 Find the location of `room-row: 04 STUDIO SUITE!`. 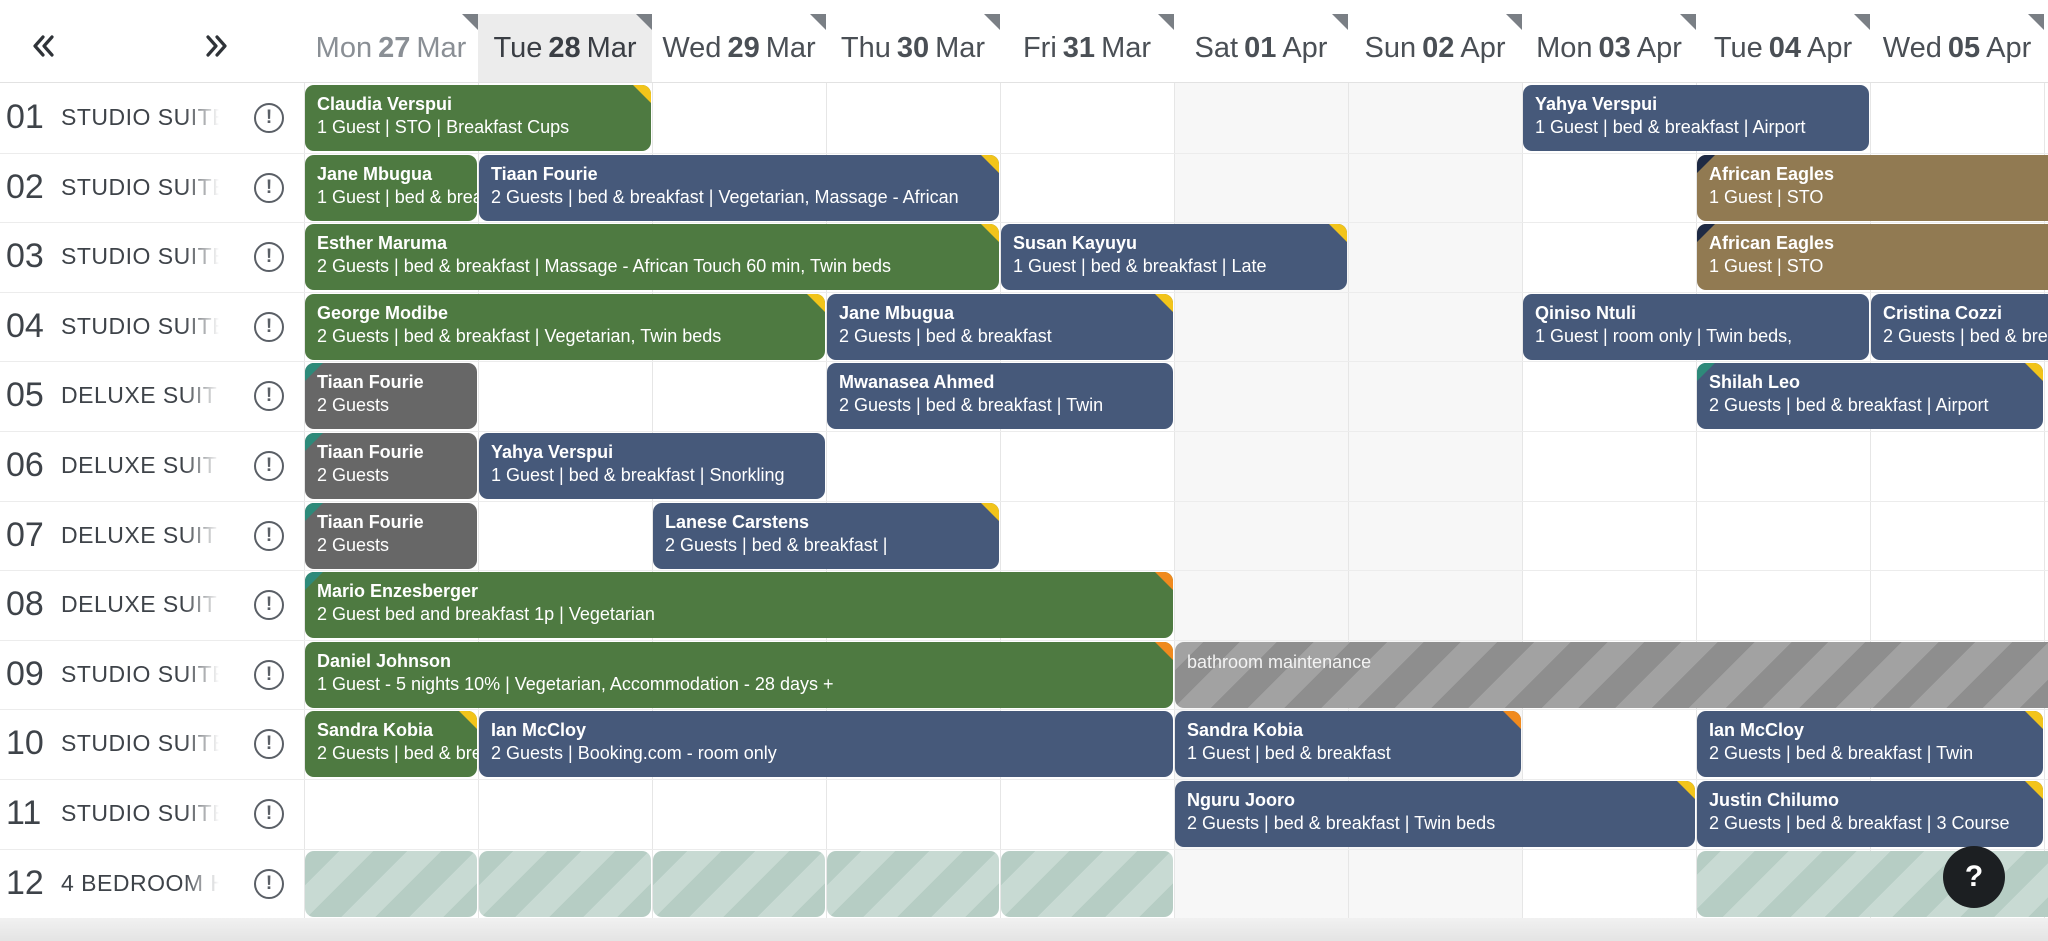

room-row: 04 STUDIO SUITE! is located at coordinates (151, 326).